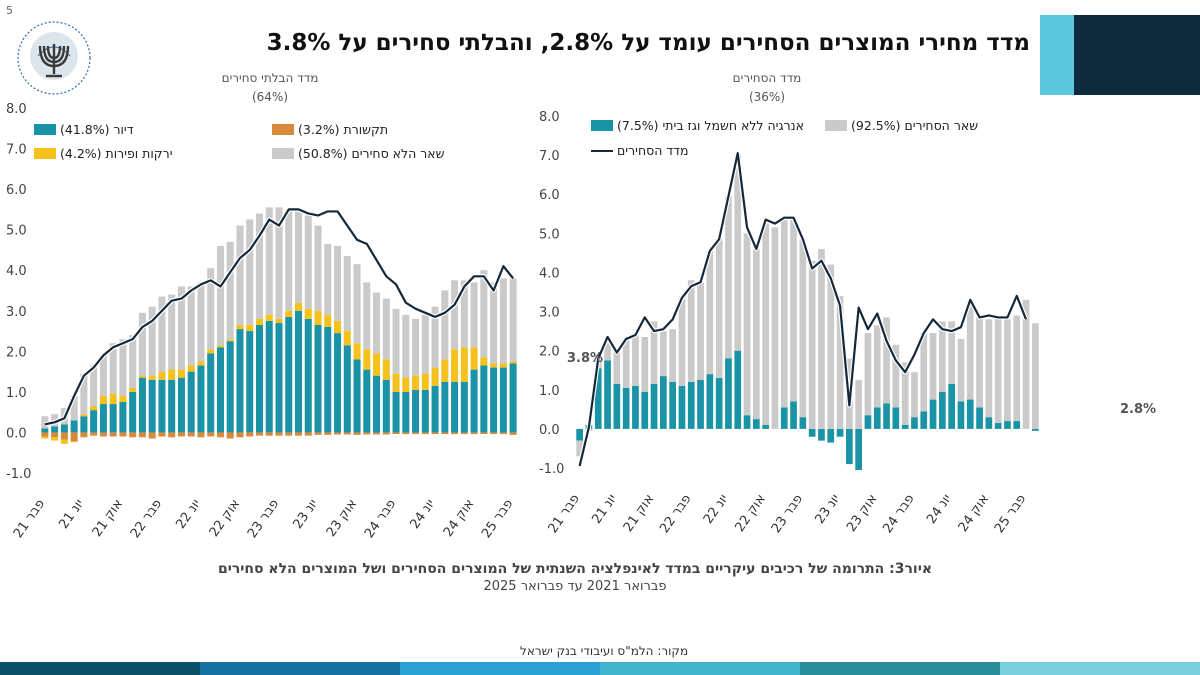 The image size is (1200, 675). I want to click on legend-label: ירקות ופירות (4.2%), so click(116, 153).